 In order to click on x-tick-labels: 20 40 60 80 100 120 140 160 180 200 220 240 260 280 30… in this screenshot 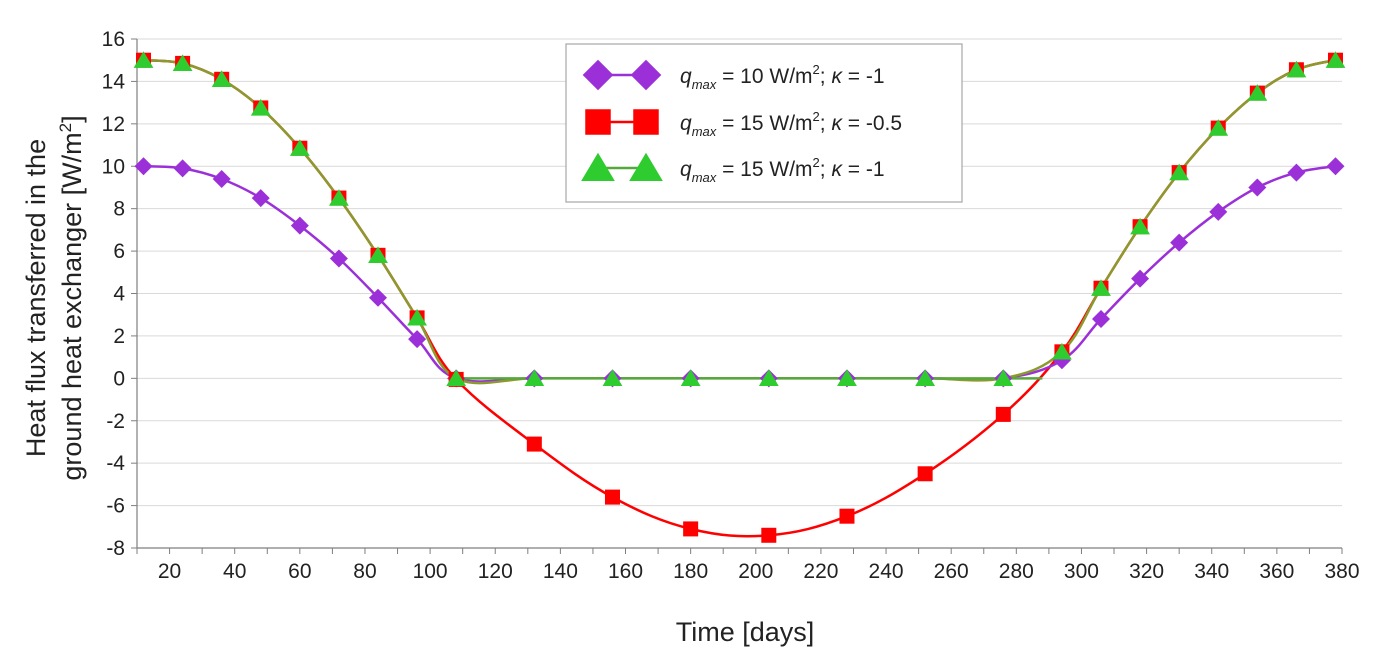, I will do `click(759, 571)`.